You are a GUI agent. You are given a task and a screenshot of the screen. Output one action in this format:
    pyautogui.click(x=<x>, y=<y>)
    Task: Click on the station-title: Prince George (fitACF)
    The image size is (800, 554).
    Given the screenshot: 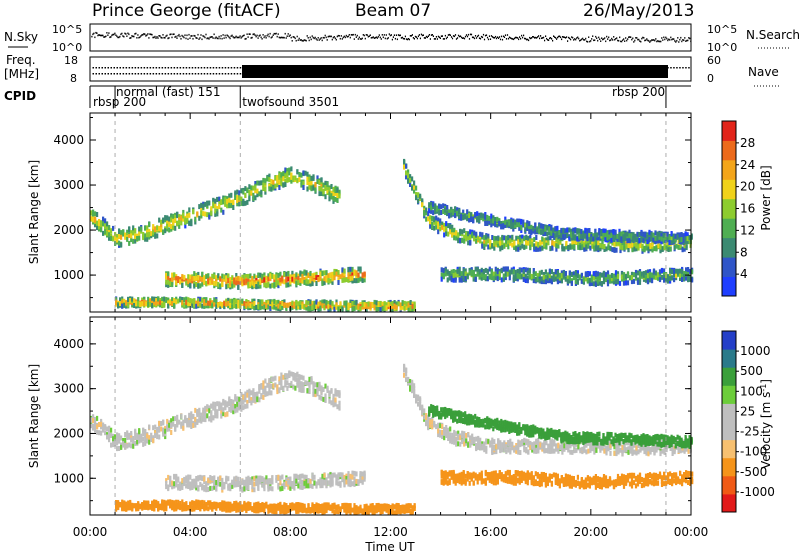 What is the action you would take?
    pyautogui.click(x=186, y=11)
    